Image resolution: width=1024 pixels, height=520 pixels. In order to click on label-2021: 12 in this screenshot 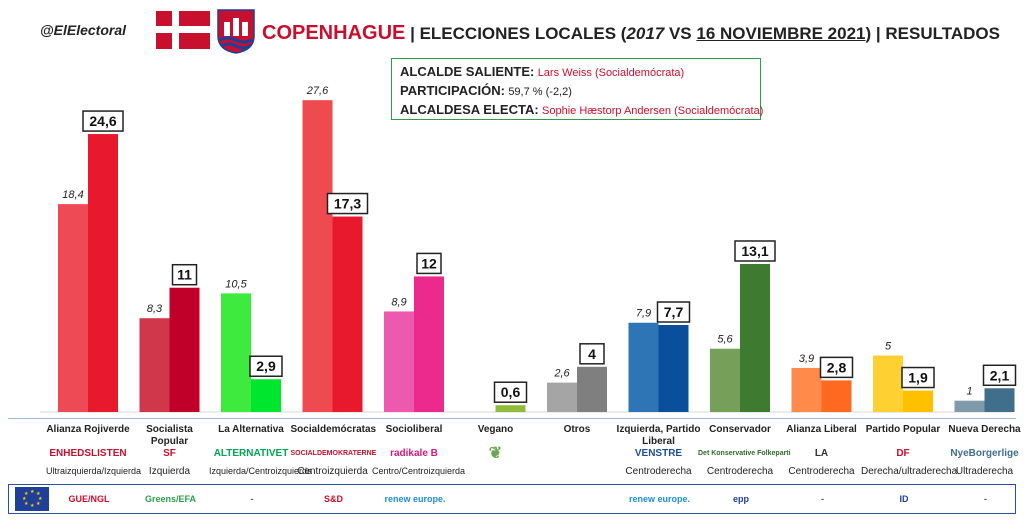, I will do `click(429, 263)`.